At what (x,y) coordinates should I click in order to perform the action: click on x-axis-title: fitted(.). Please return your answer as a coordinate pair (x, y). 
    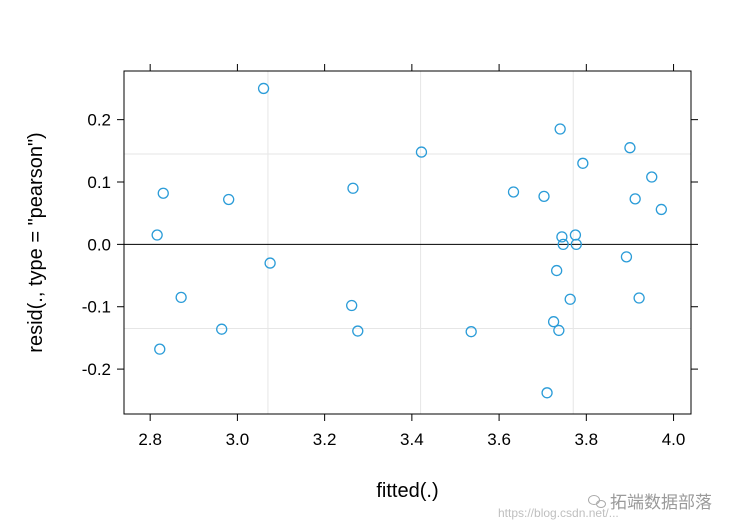
    Looking at the image, I should click on (407, 491).